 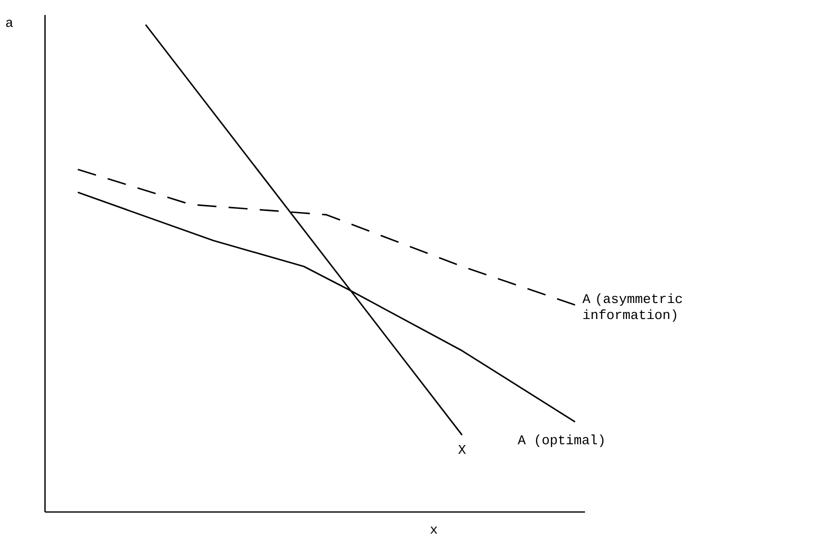 I want to click on series-label: A (optimal), so click(x=561, y=440).